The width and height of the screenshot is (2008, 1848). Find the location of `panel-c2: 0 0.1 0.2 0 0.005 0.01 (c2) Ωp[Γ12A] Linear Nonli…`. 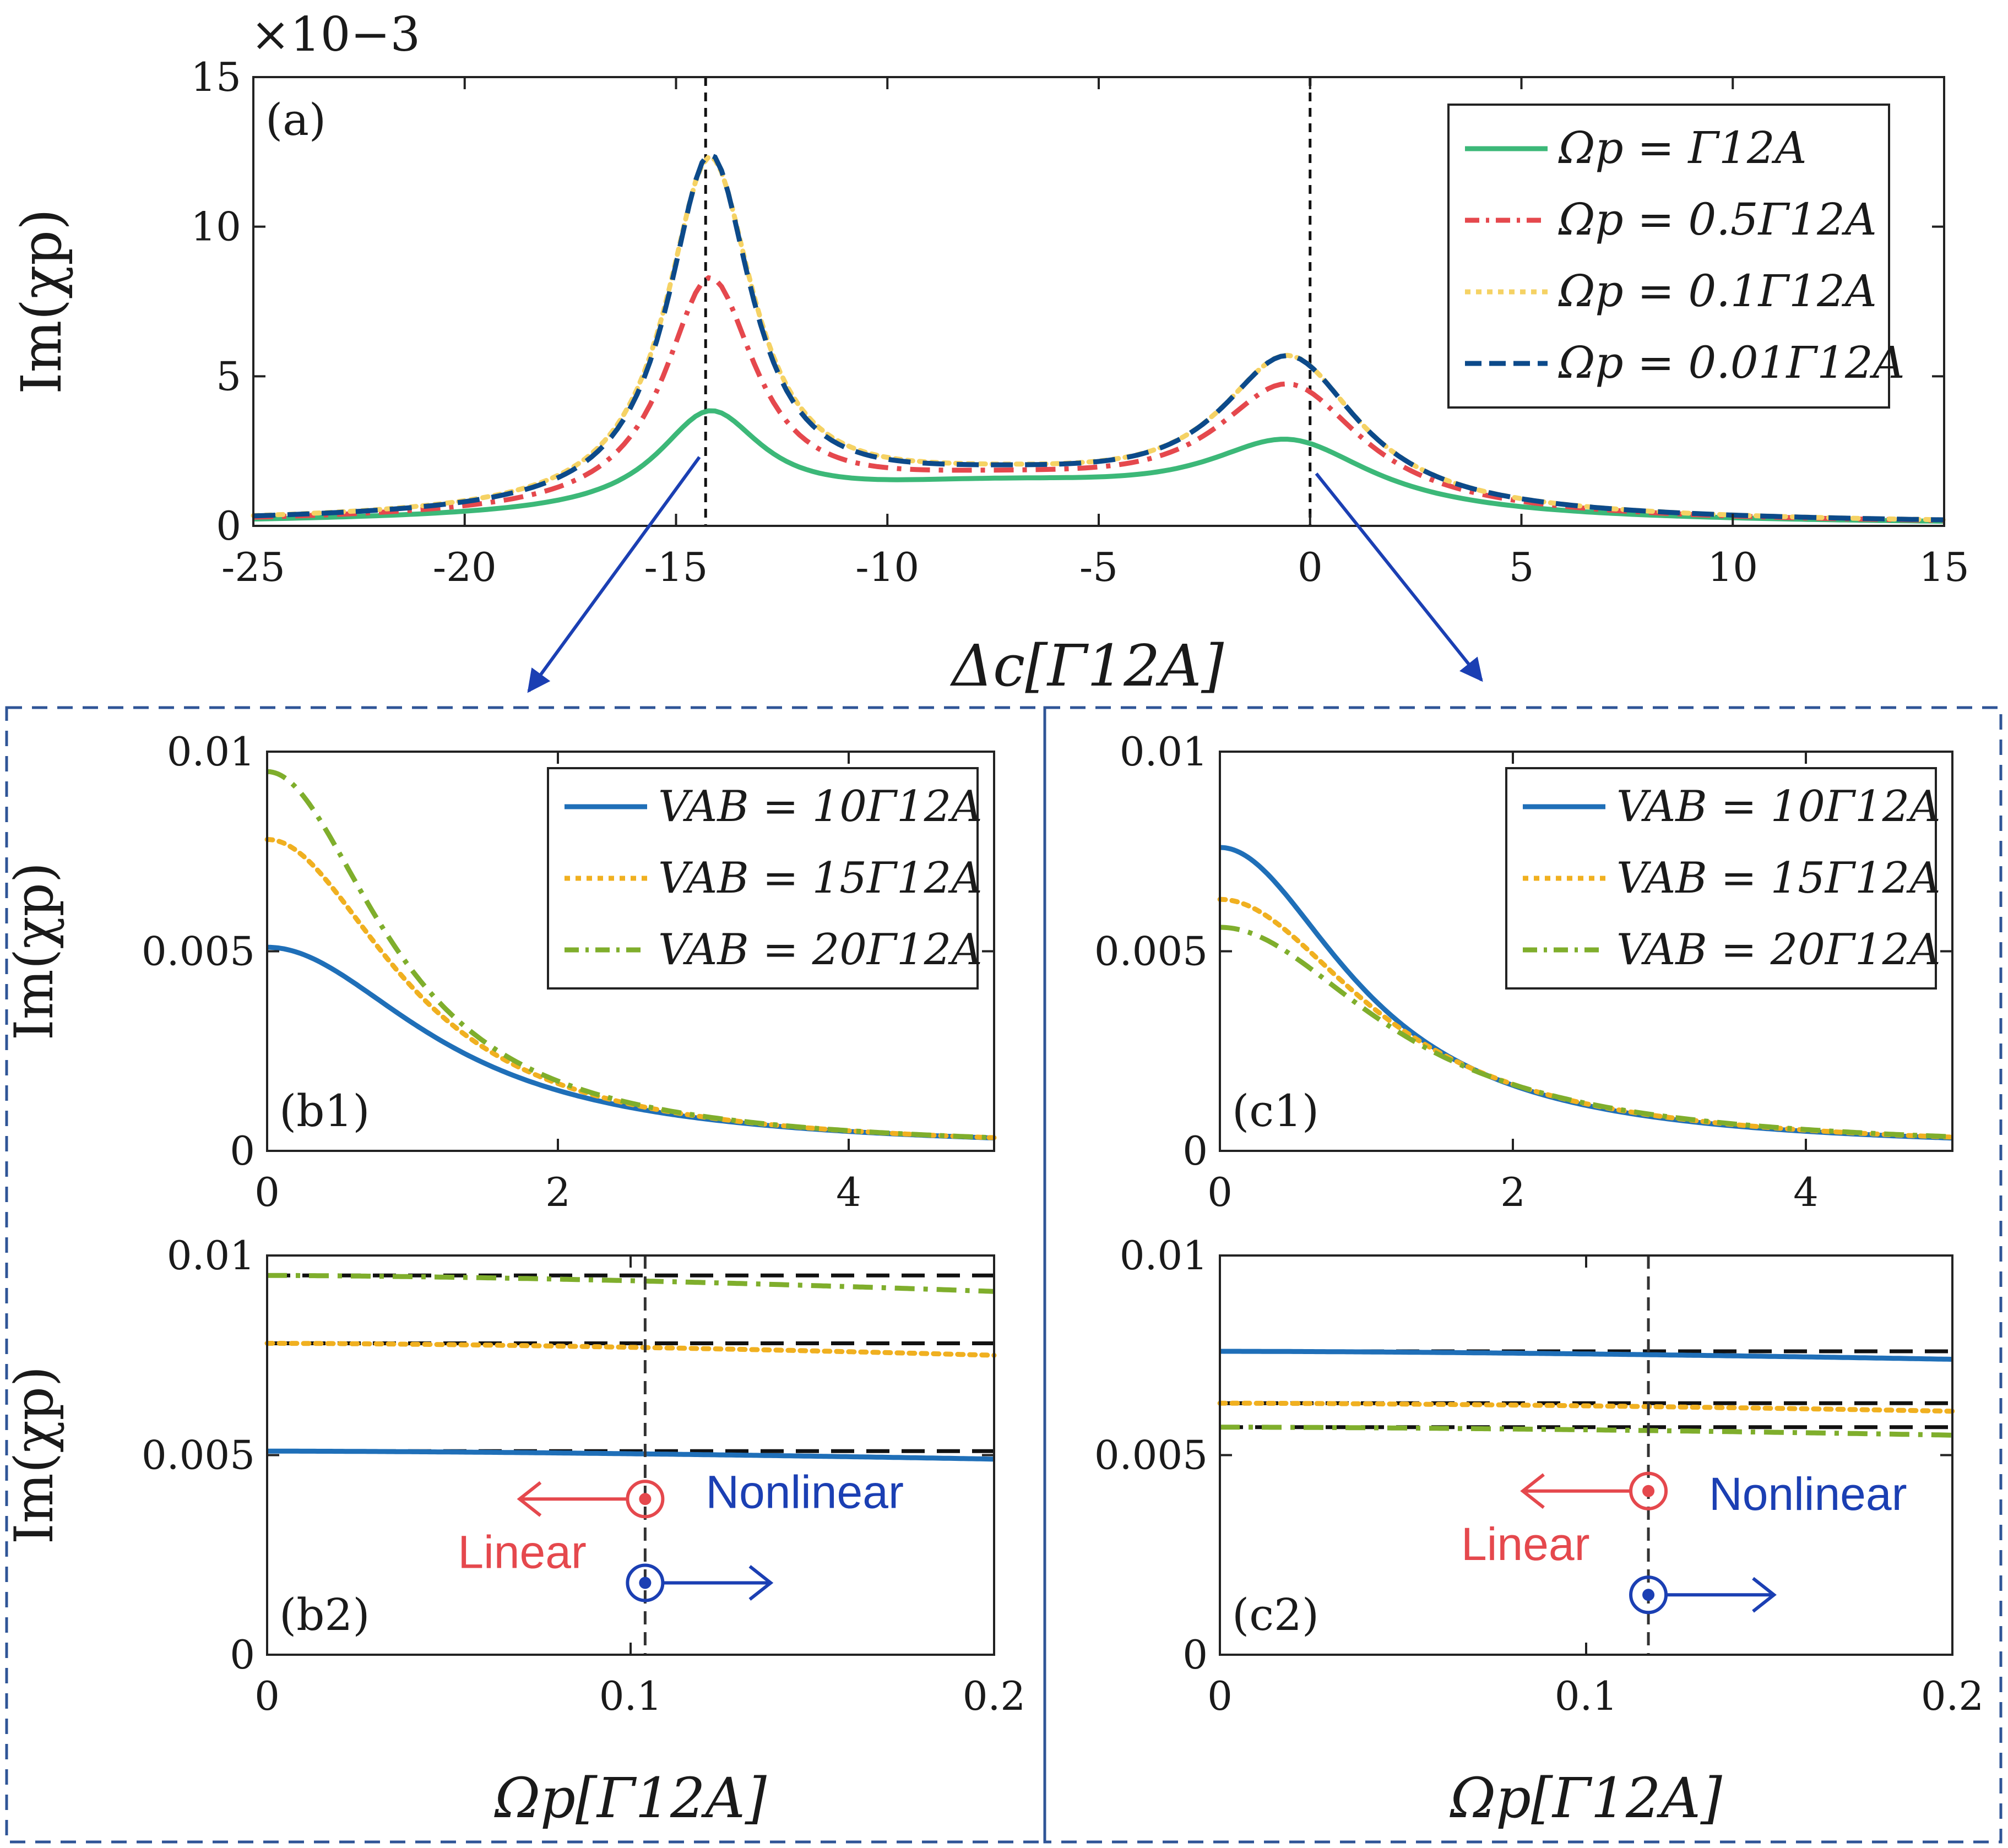

panel-c2: 0 0.1 0.2 0 0.005 0.01 (c2) Ωp[Γ12A] Linear Nonli… is located at coordinates (1539, 1531).